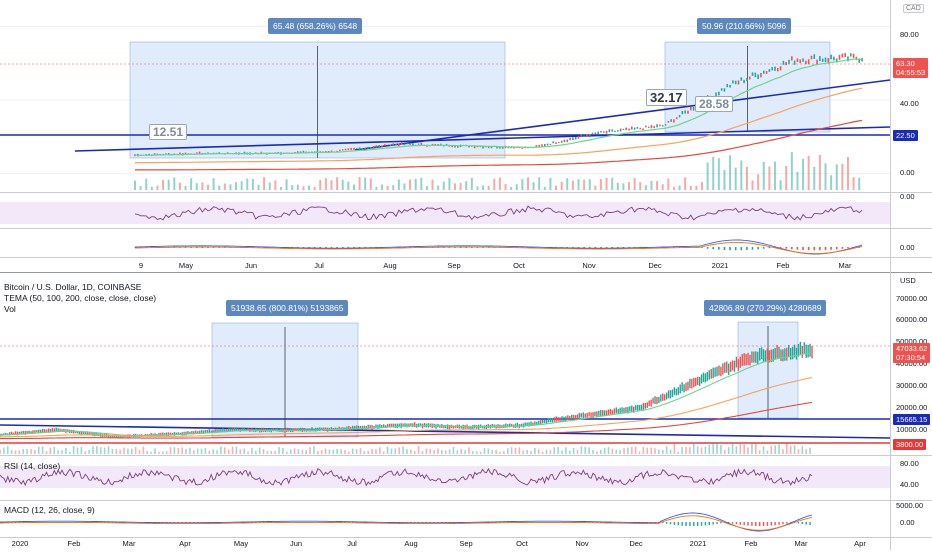 The height and width of the screenshot is (555, 932). I want to click on bottom-time-axis-label: Feb, so click(751, 543).